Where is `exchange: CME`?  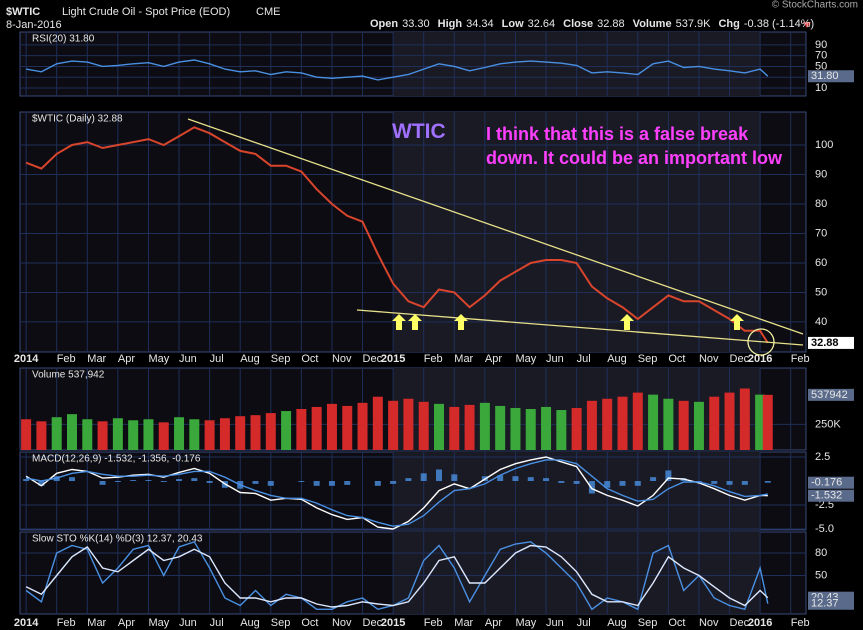
exchange: CME is located at coordinates (268, 12).